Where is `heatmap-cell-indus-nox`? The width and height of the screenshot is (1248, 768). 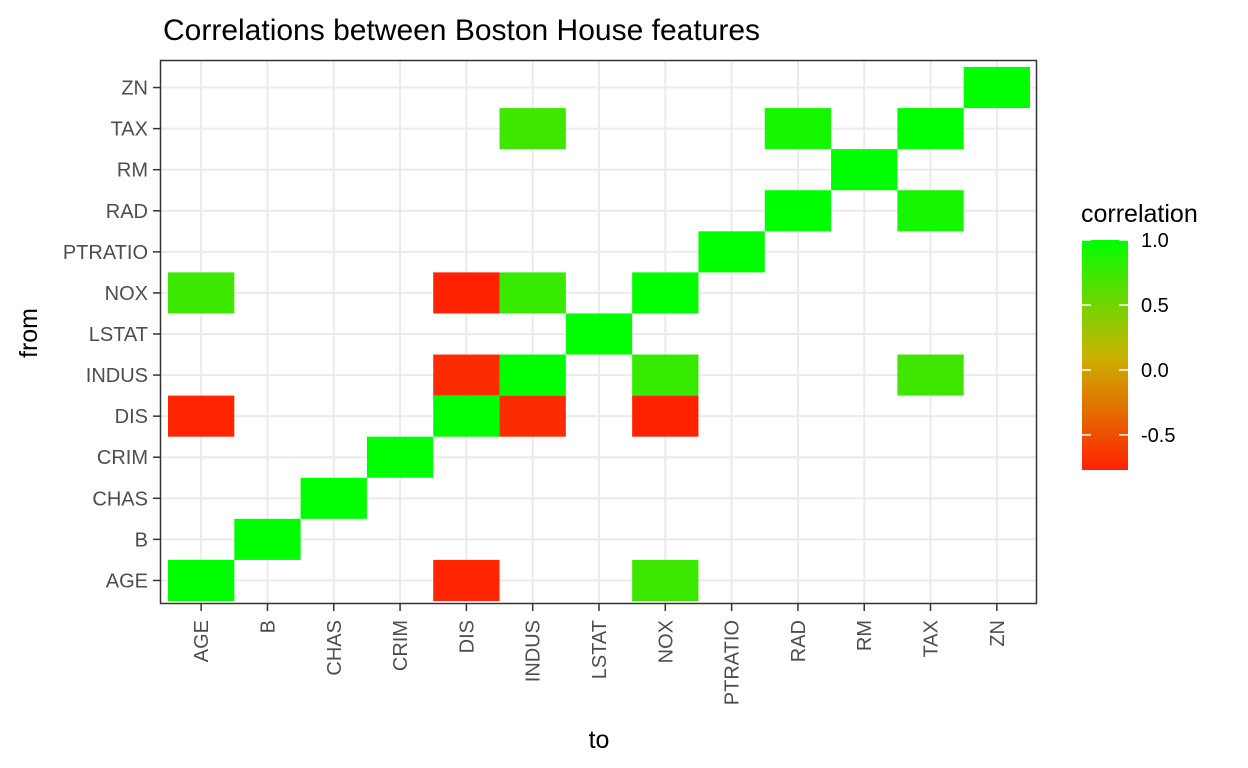 heatmap-cell-indus-nox is located at coordinates (665, 375).